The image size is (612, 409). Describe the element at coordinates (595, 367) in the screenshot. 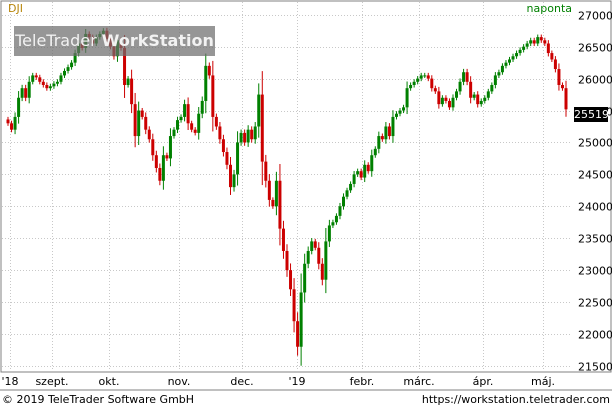

I see `y-tick-label: 21500` at that location.